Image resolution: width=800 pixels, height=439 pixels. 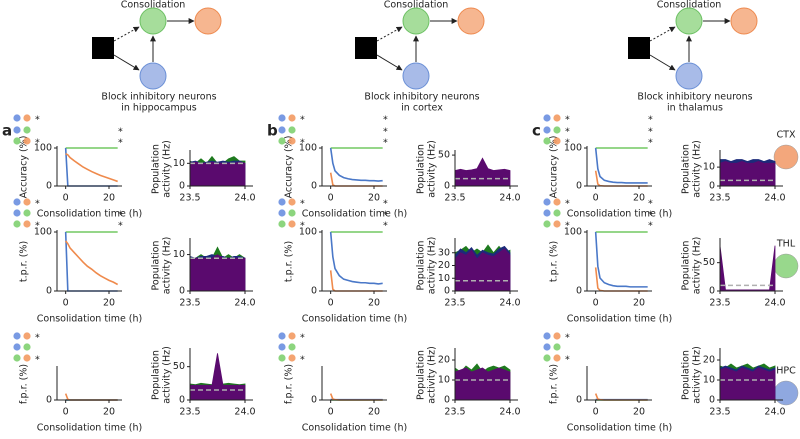 What do you see at coordinates (695, 108) in the screenshot?
I see `diagram-caption: in thalamus` at bounding box center [695, 108].